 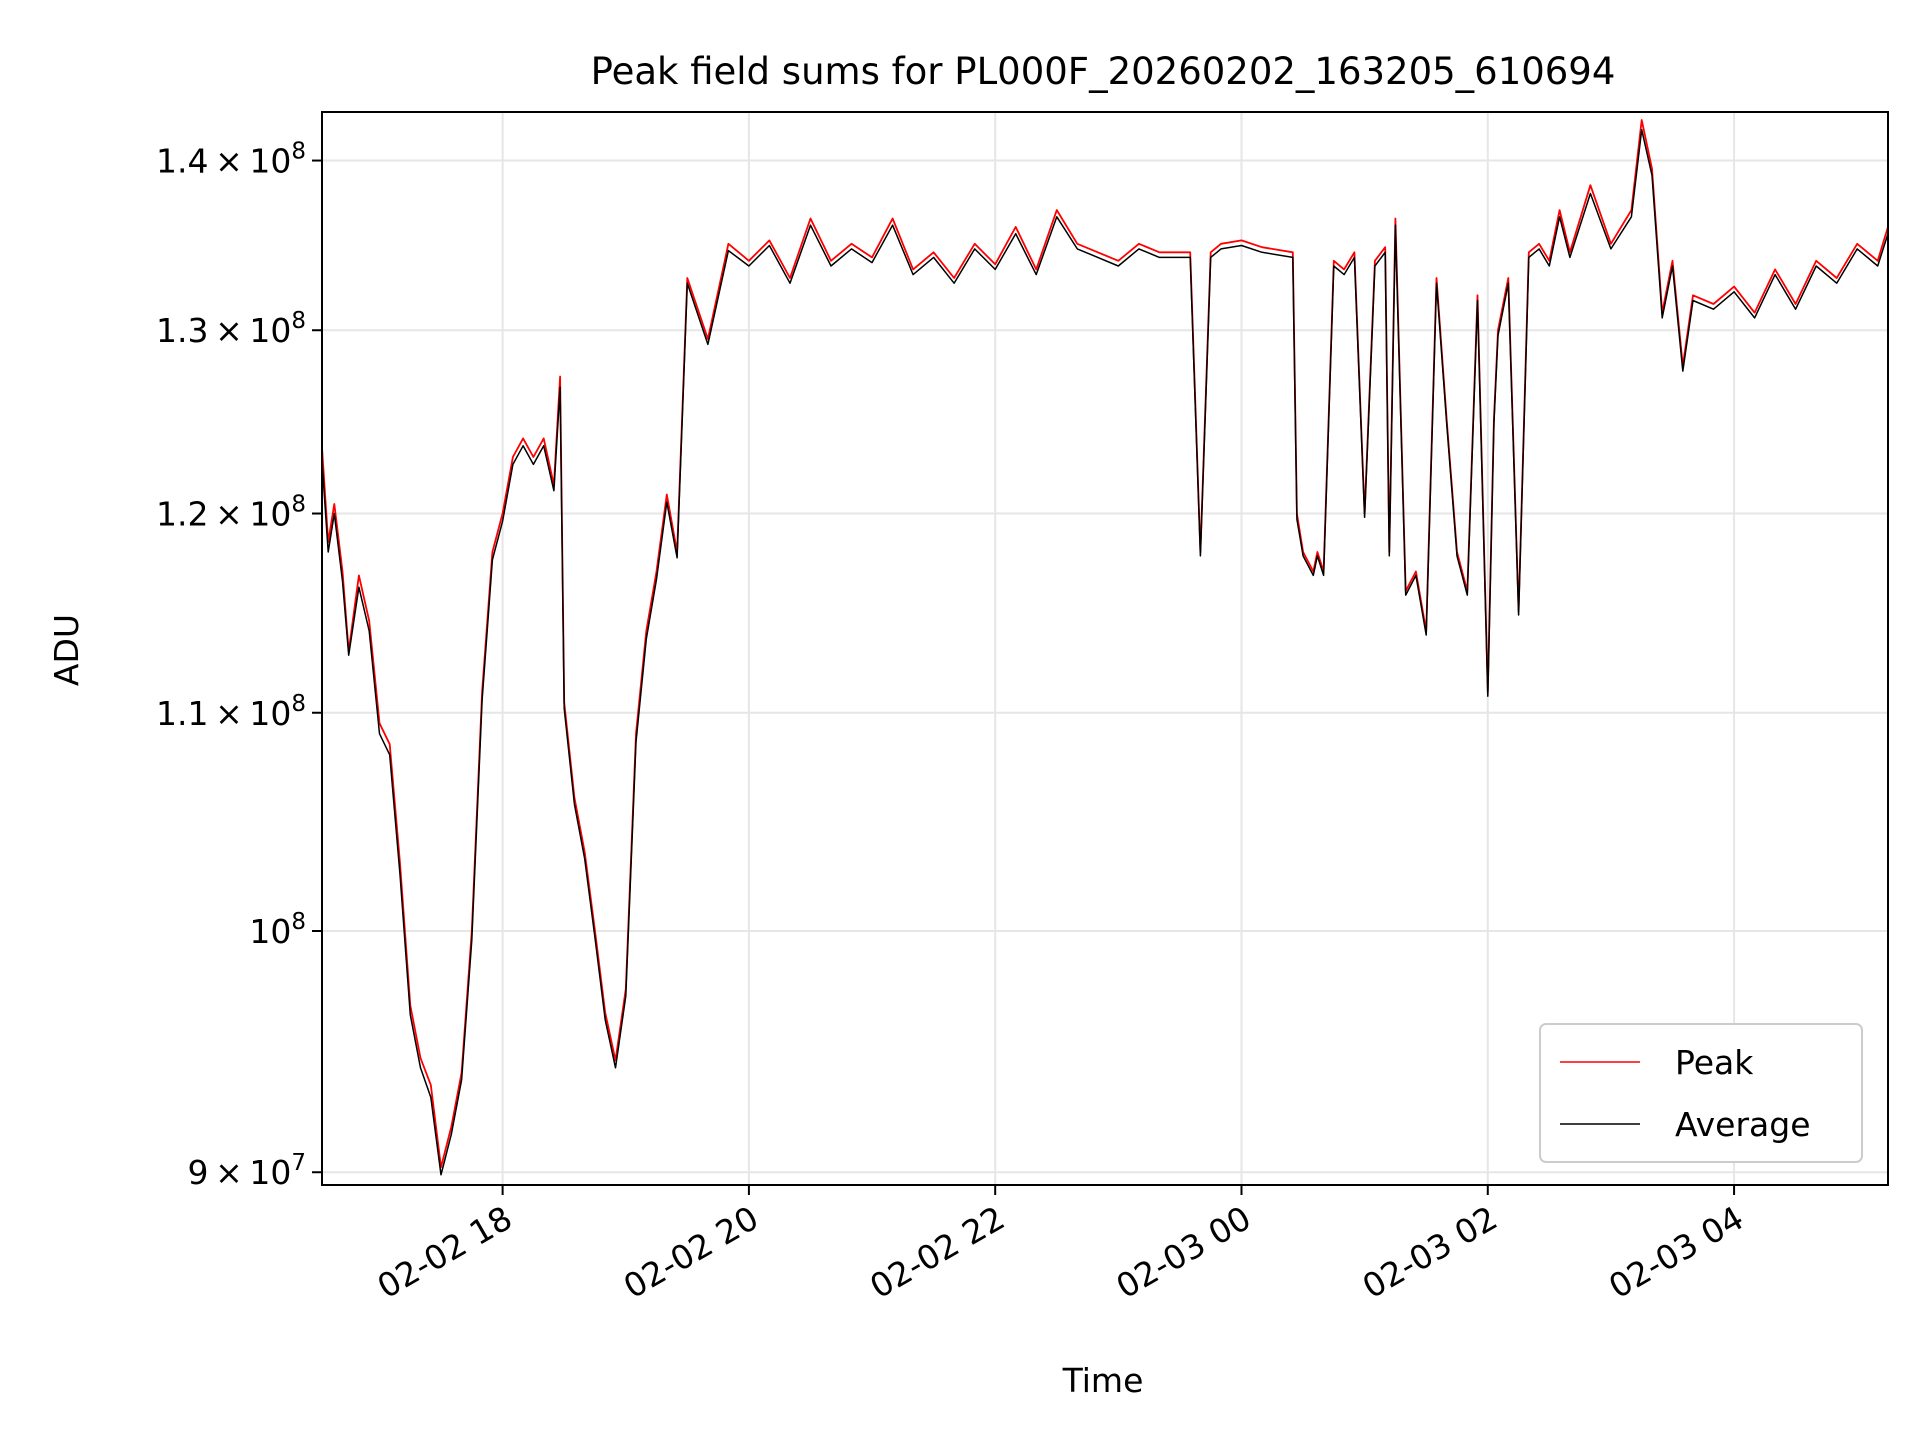 What do you see at coordinates (298, 1163) in the screenshot?
I see `y-tick-exponent: 7` at bounding box center [298, 1163].